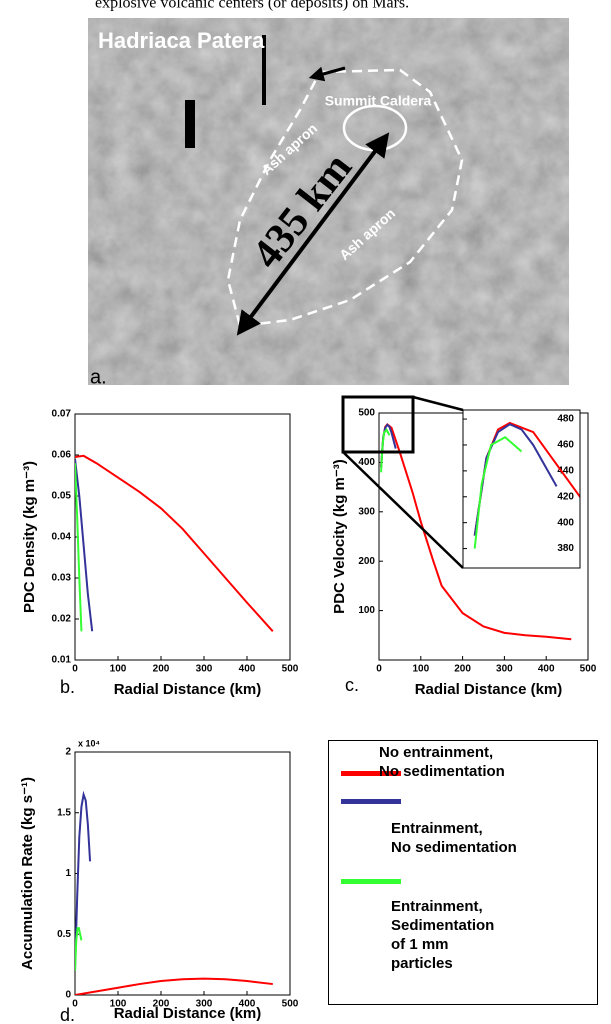  What do you see at coordinates (64, 934) in the screenshot?
I see `y-tick-label: 0.5` at bounding box center [64, 934].